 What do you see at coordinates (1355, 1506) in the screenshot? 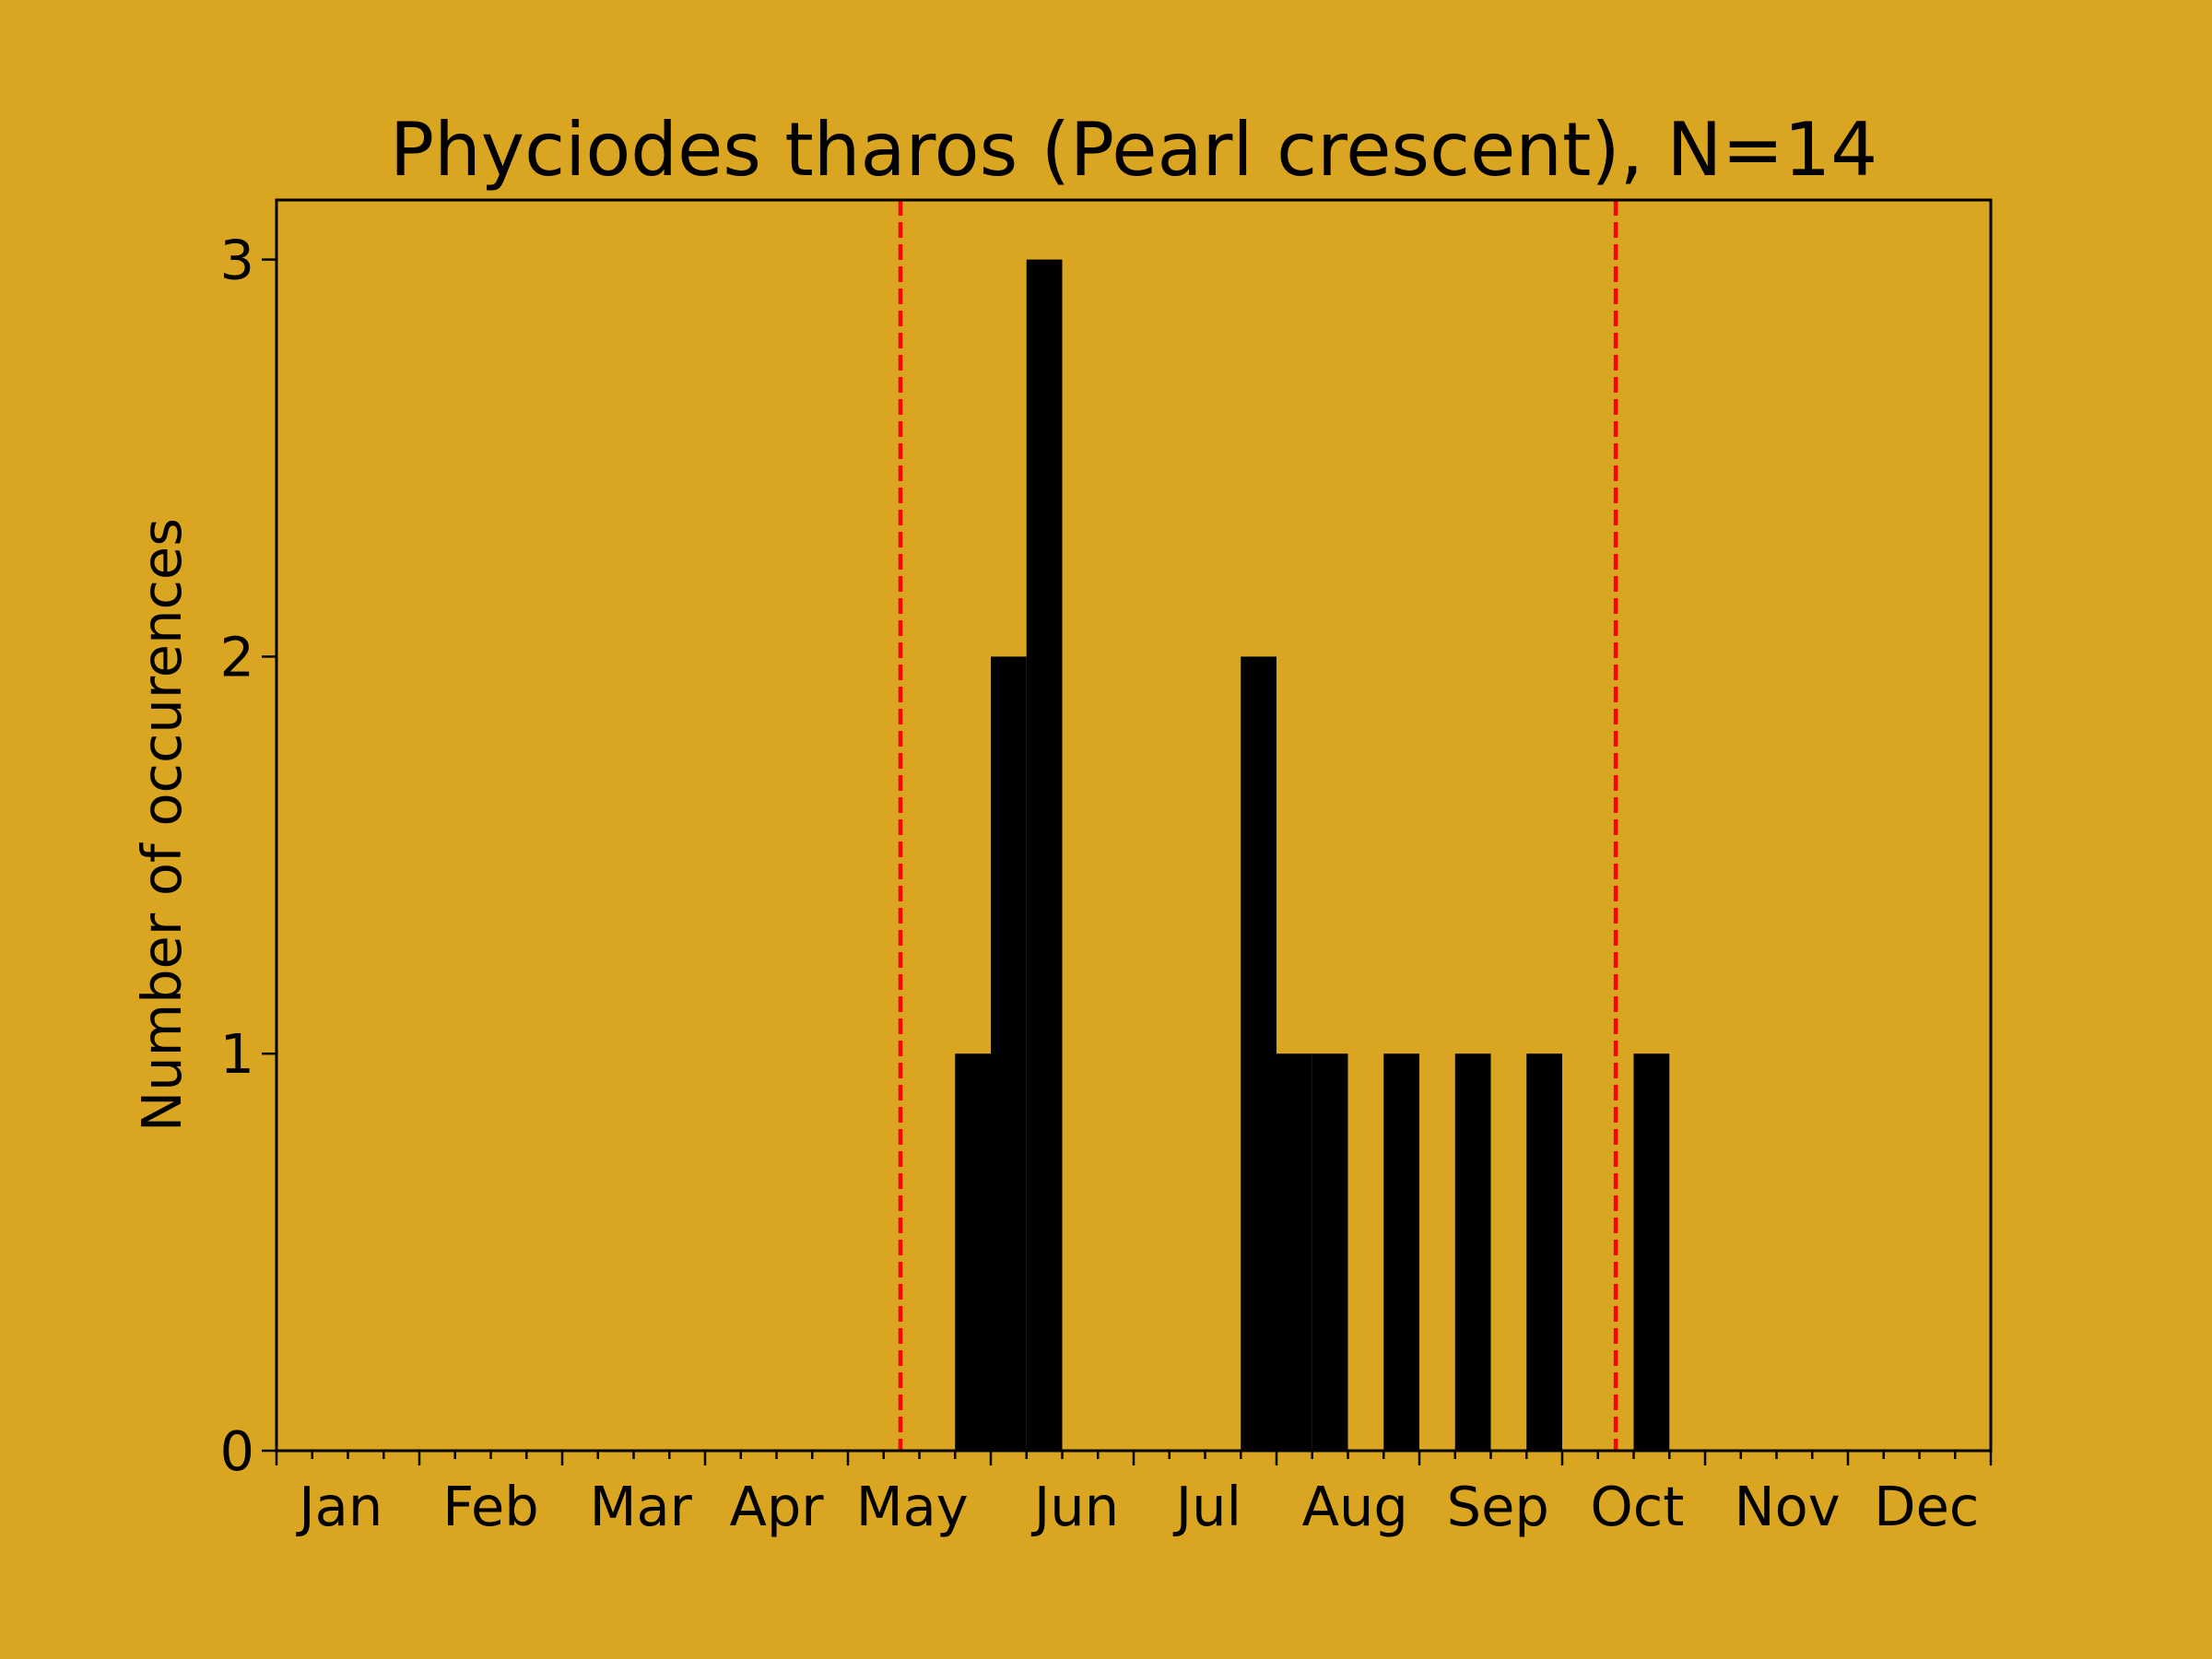
I see `x-tick-label: Aug` at bounding box center [1355, 1506].